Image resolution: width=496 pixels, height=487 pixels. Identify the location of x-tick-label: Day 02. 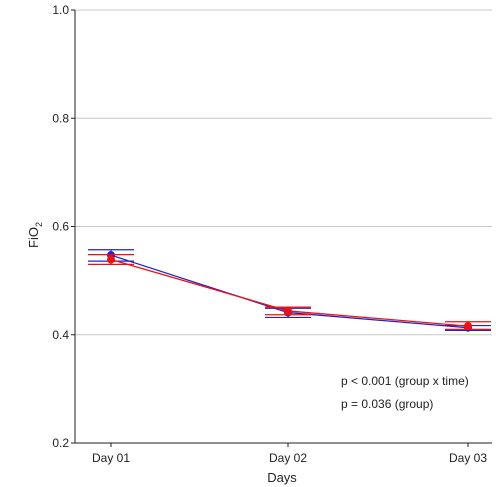
(288, 458).